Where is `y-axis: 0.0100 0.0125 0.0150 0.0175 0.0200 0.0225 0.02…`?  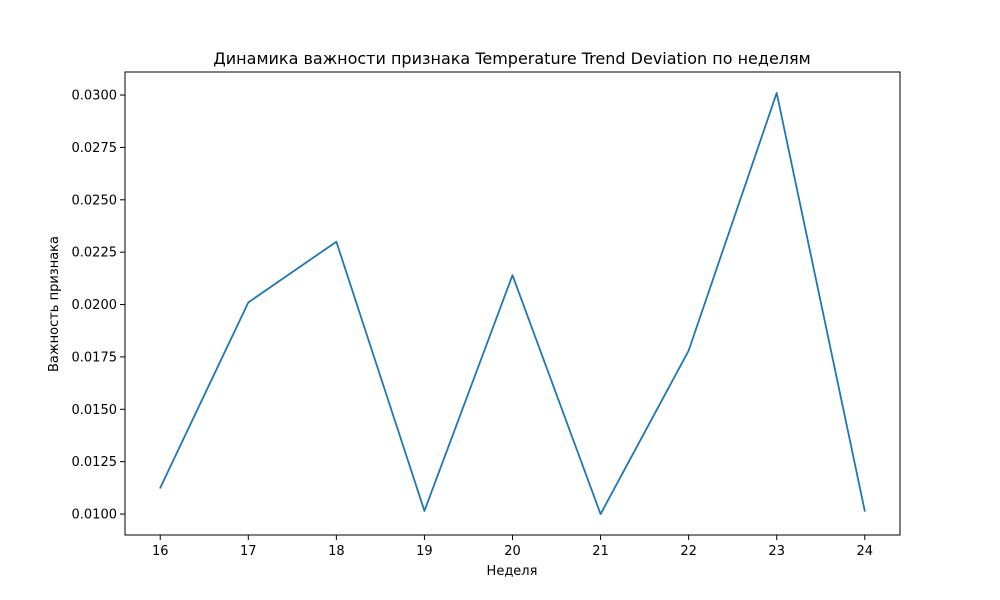 y-axis: 0.0100 0.0125 0.0150 0.0175 0.0200 0.0225 0.02… is located at coordinates (98, 306).